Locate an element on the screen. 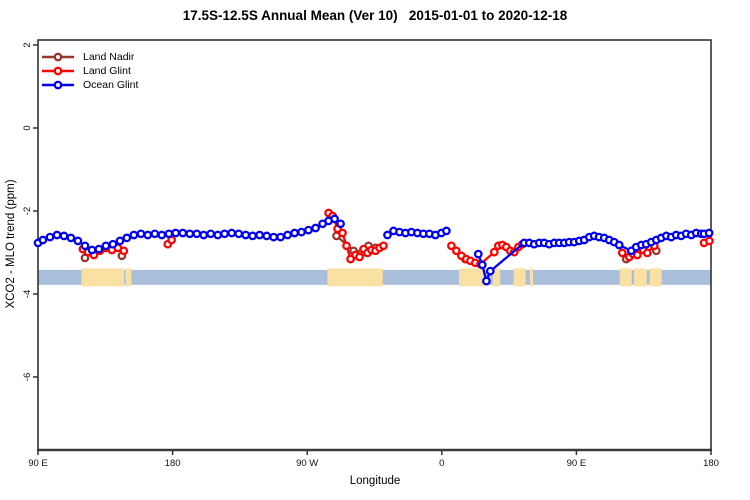  series-ocean-glint is located at coordinates (373, 250).